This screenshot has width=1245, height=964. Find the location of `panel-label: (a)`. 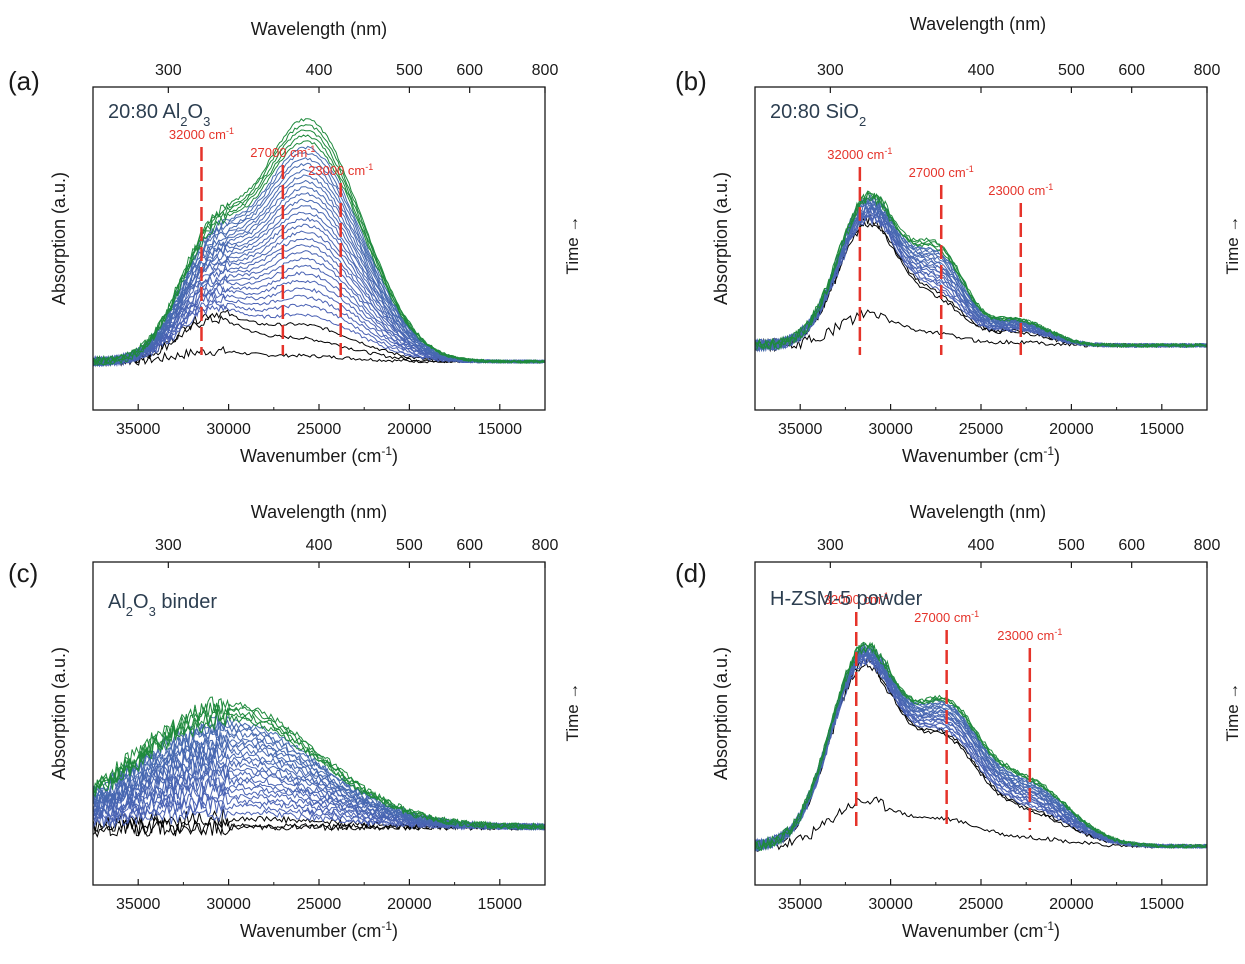

panel-label: (a) is located at coordinates (24, 81).